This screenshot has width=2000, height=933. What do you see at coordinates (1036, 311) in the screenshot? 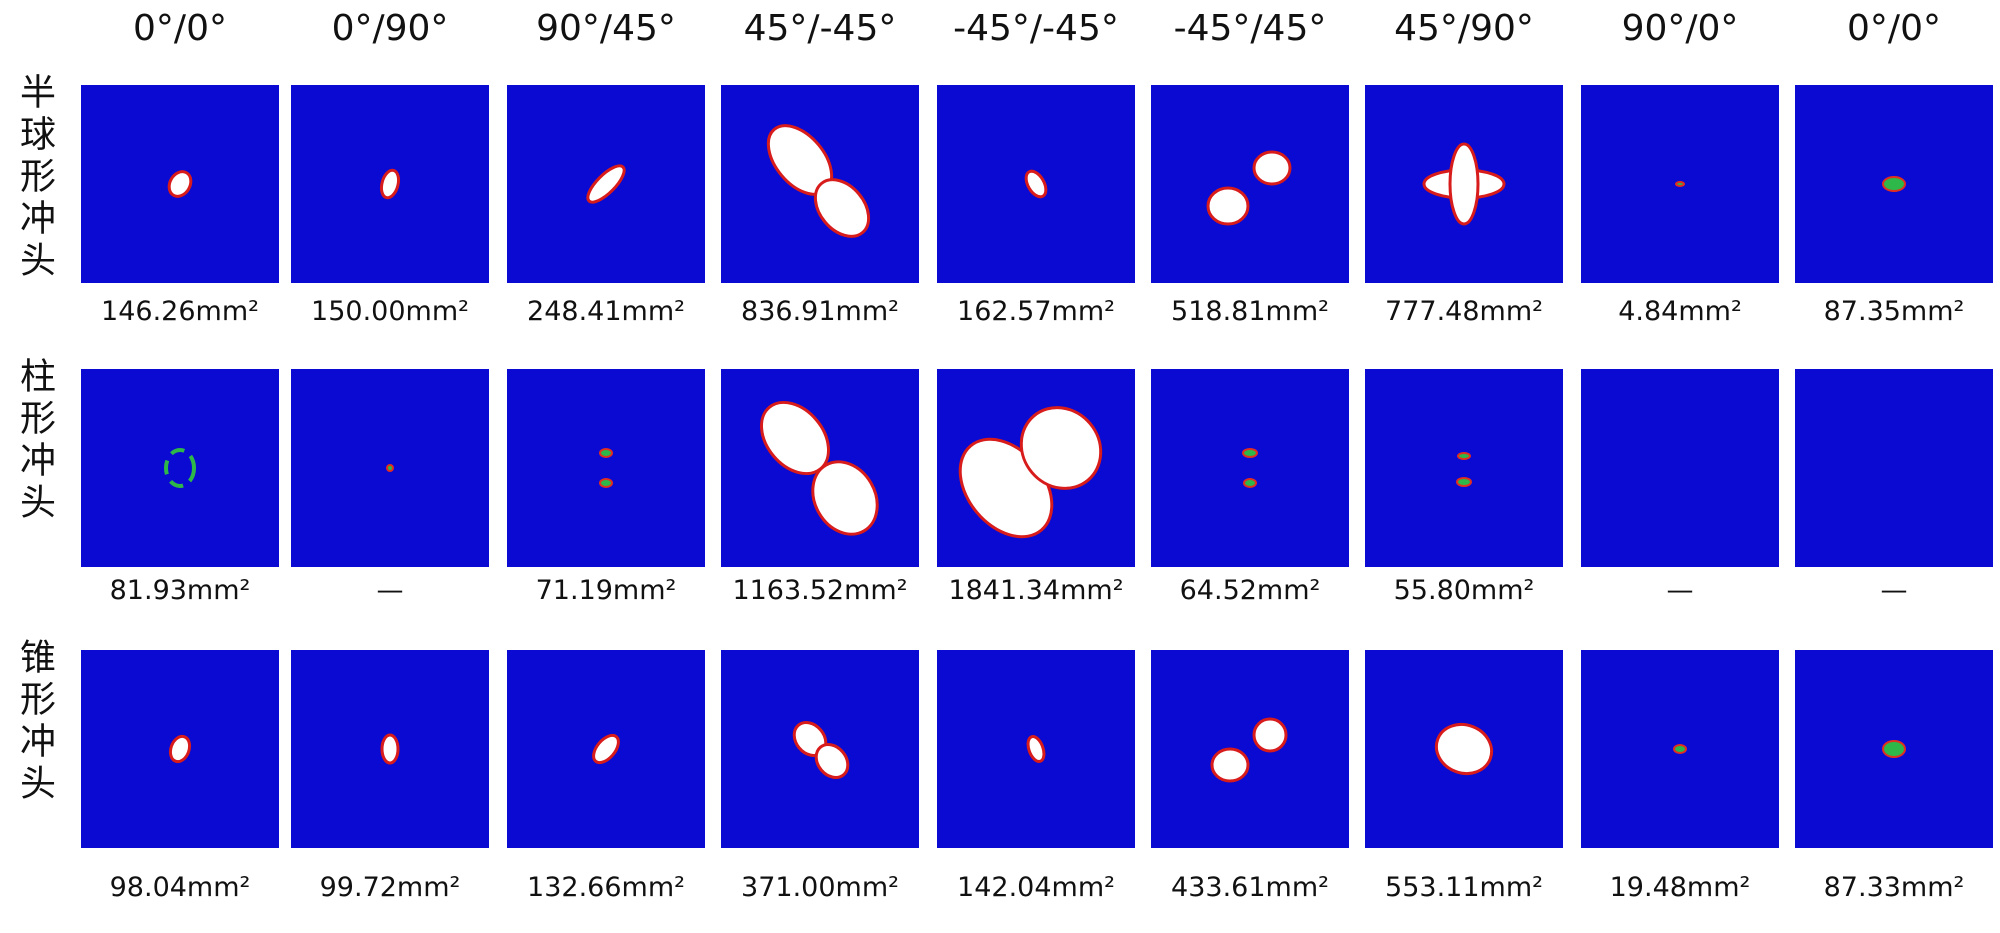
I see `damage-area-label: 162.57mm²` at bounding box center [1036, 311].